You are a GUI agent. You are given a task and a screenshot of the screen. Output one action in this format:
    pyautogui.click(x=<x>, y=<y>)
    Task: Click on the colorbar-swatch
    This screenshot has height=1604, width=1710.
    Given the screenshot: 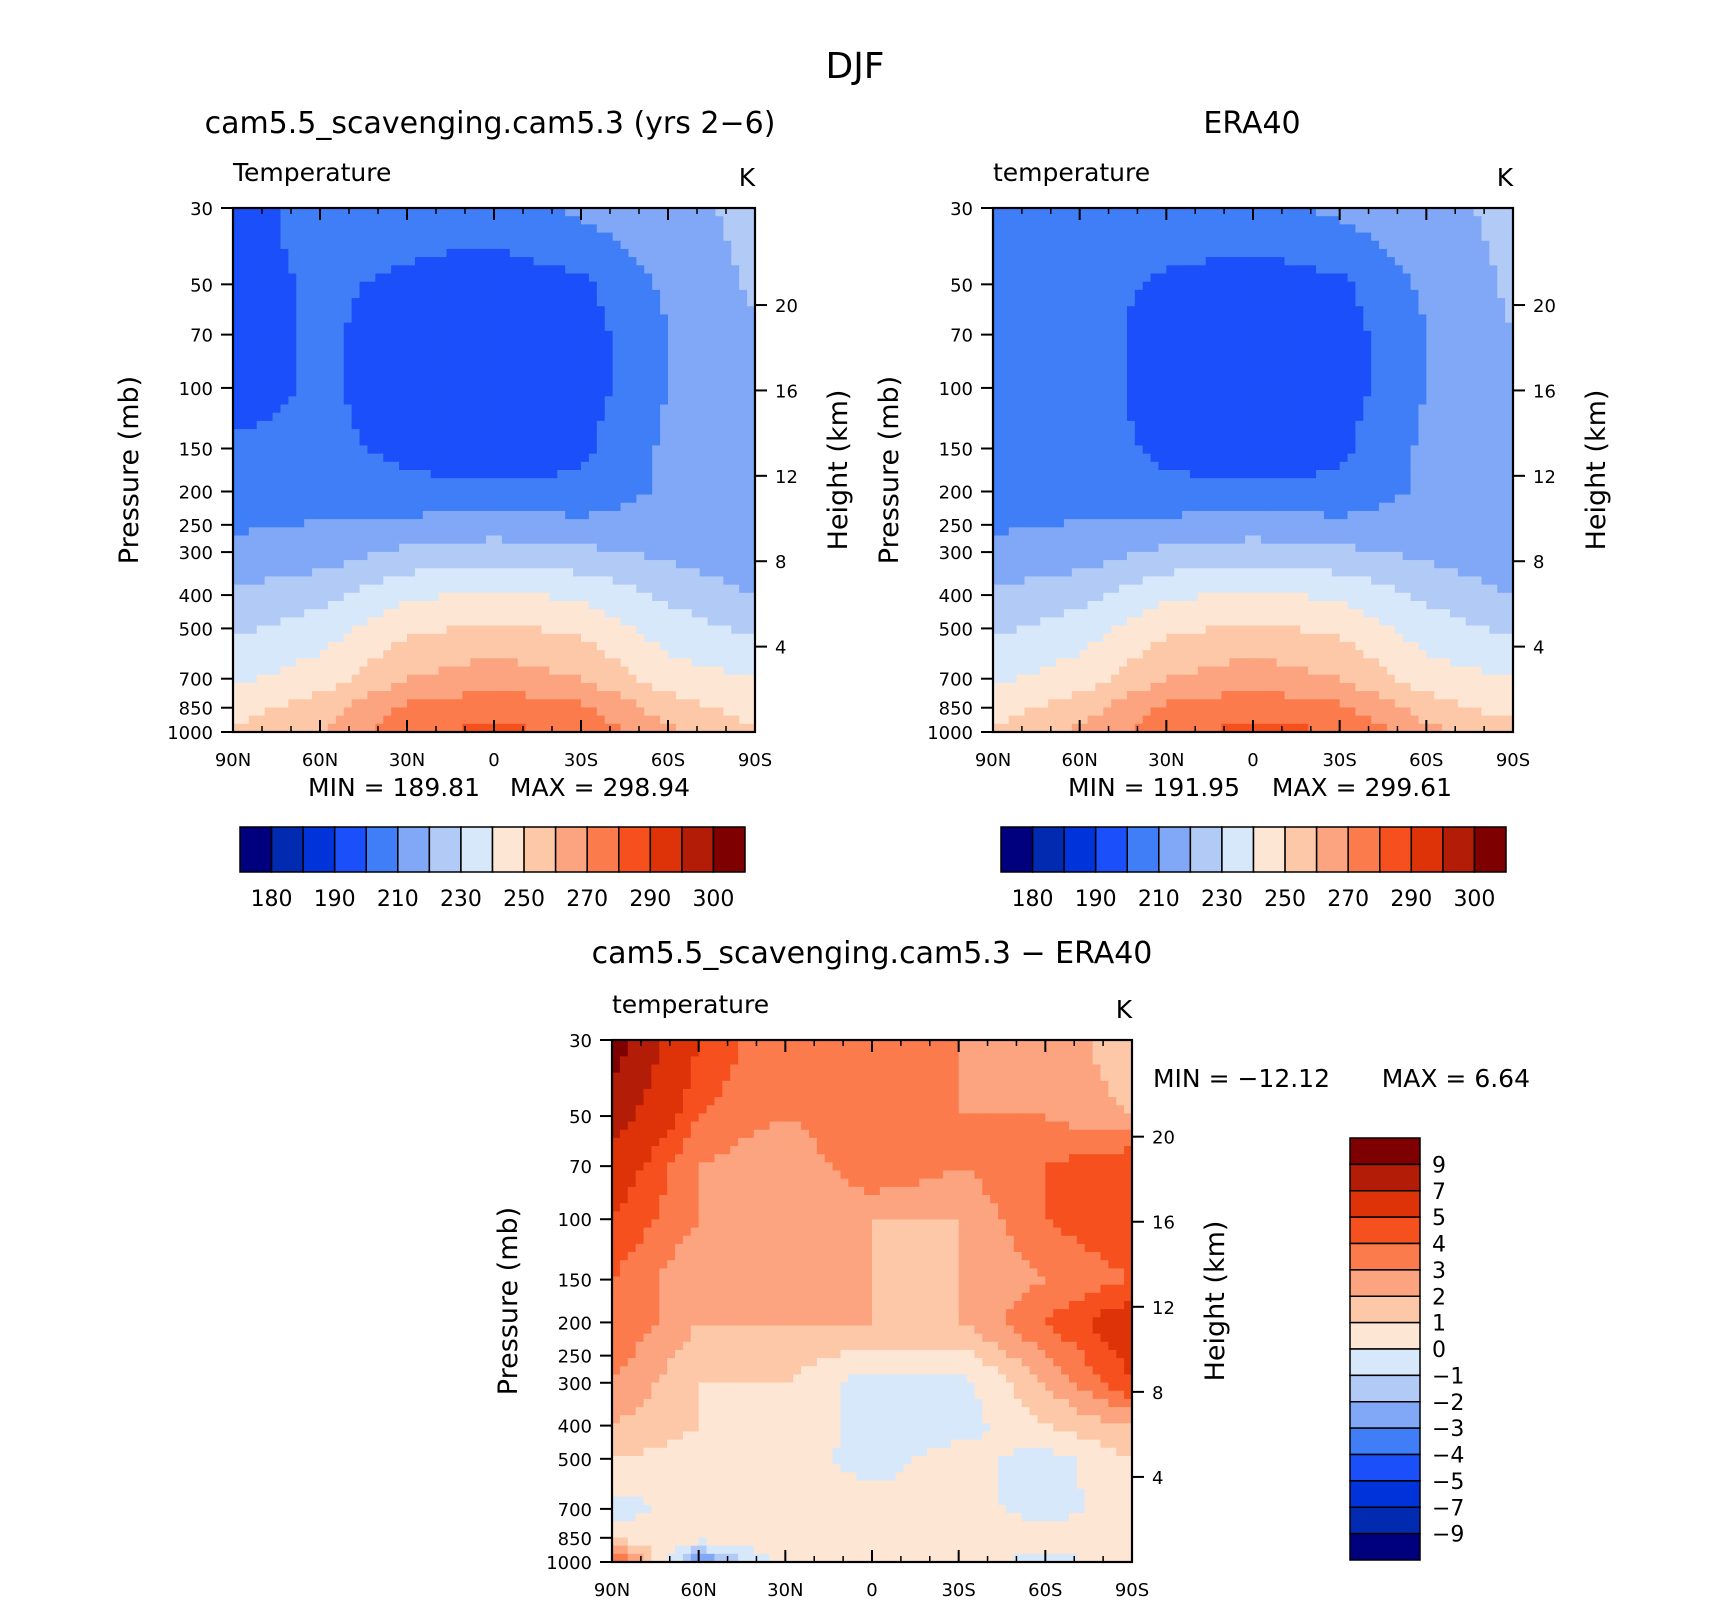 What is the action you would take?
    pyautogui.click(x=666, y=849)
    